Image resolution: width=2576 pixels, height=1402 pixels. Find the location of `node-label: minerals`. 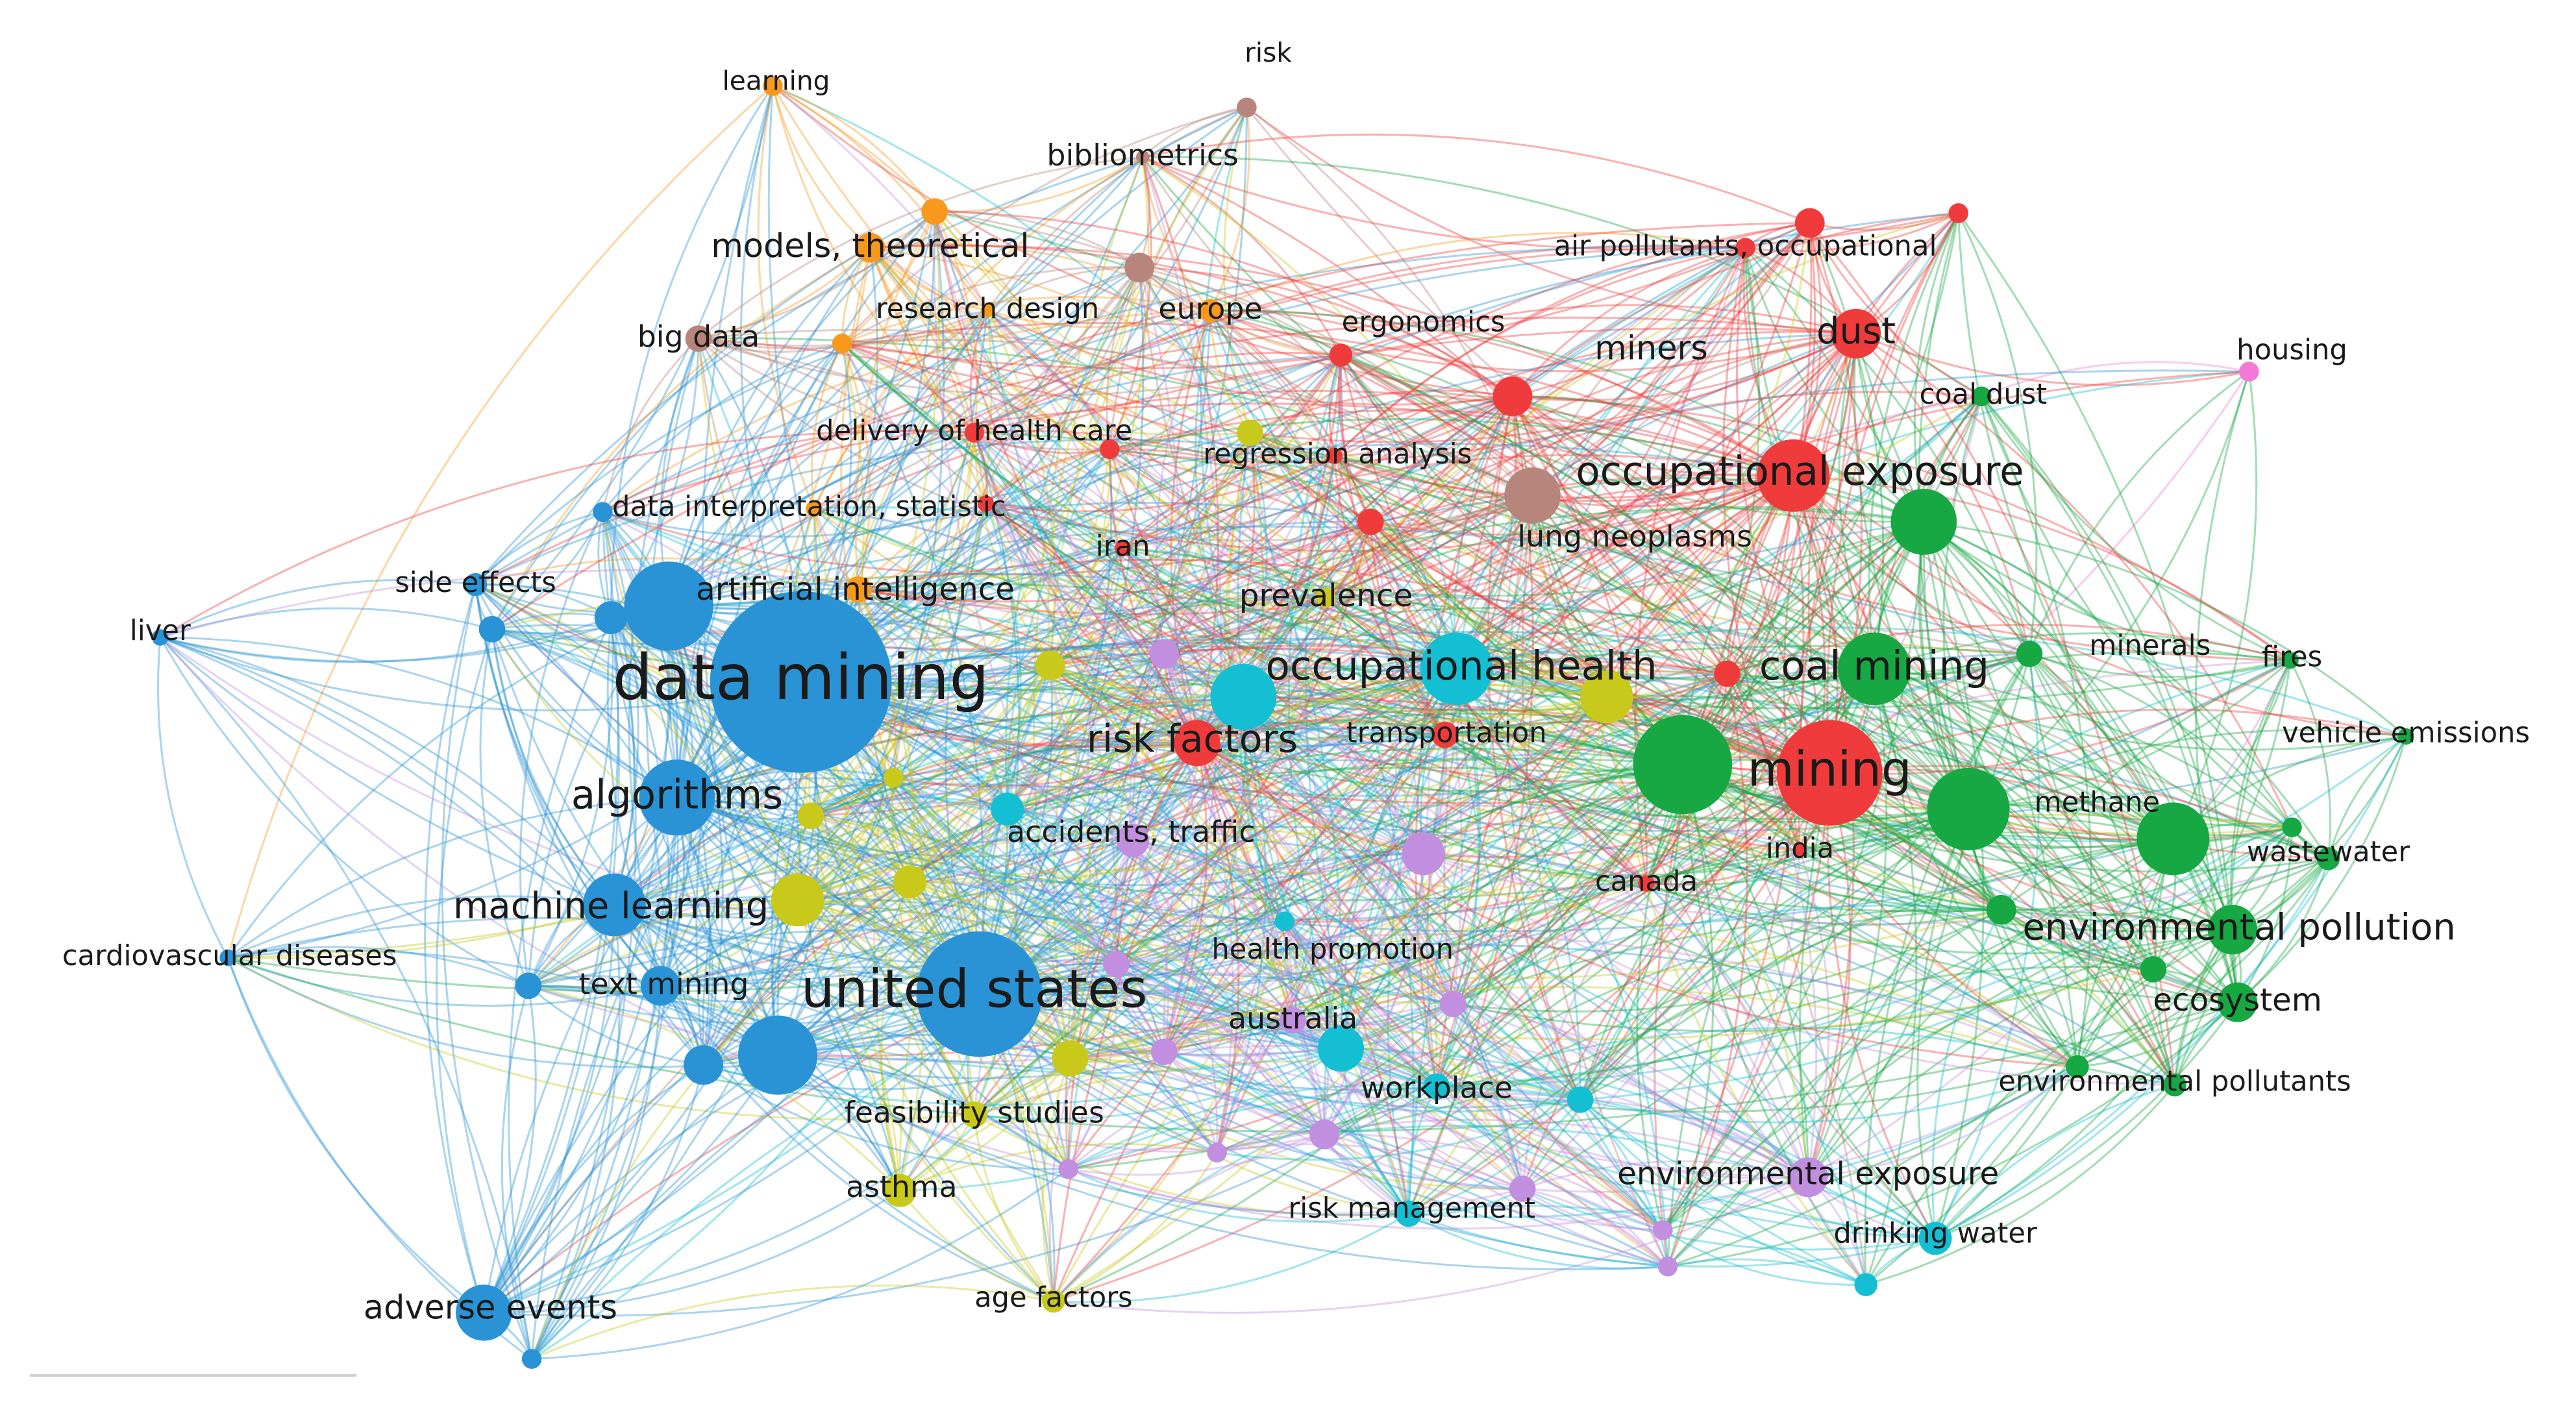

node-label: minerals is located at coordinates (2150, 646).